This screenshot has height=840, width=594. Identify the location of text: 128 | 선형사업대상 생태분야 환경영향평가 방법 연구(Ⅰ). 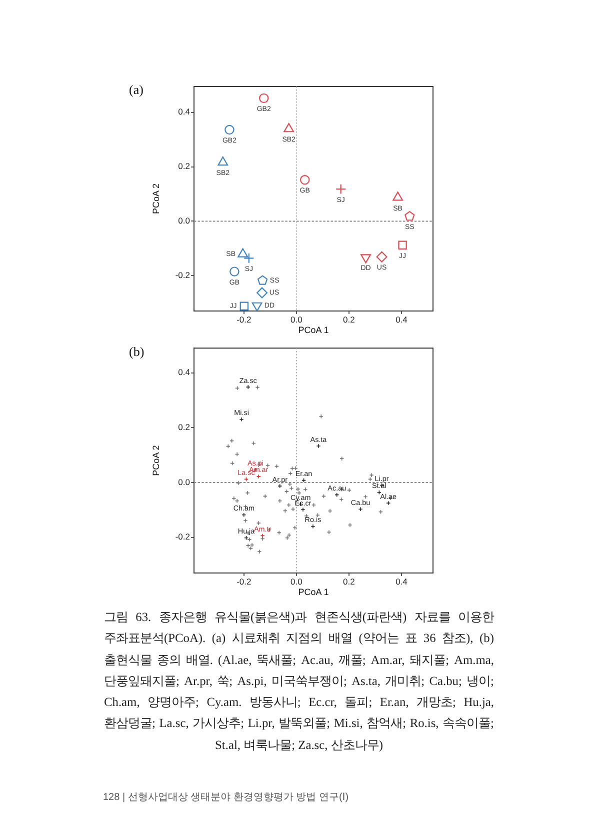
(226, 797).